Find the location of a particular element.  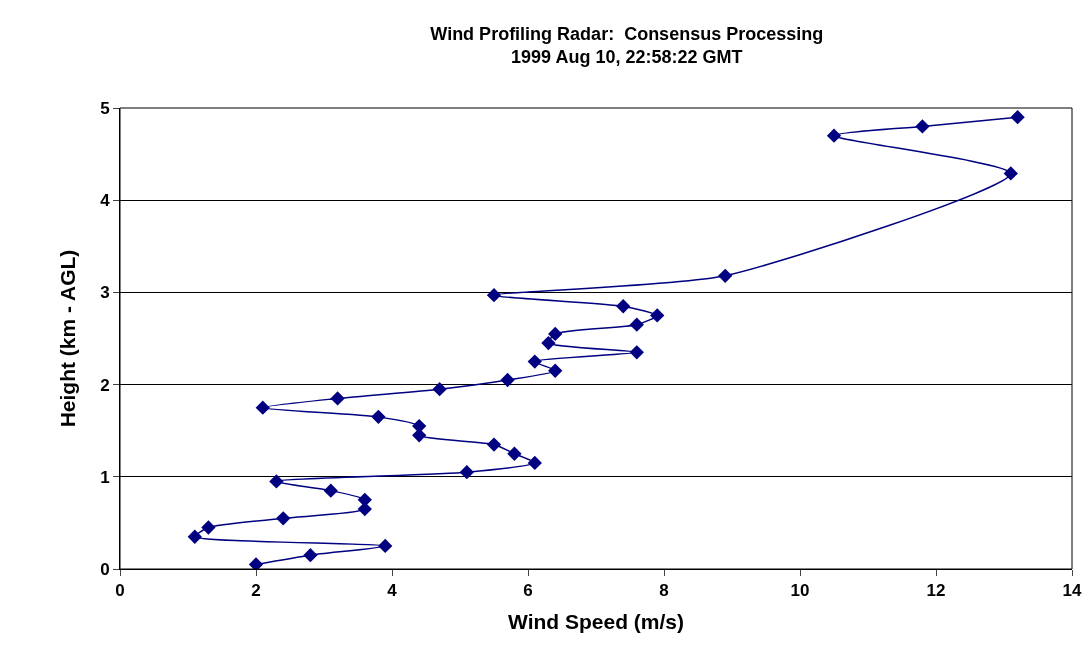

x-axis-title: Wind Speed (m/s) is located at coordinates (596, 621).